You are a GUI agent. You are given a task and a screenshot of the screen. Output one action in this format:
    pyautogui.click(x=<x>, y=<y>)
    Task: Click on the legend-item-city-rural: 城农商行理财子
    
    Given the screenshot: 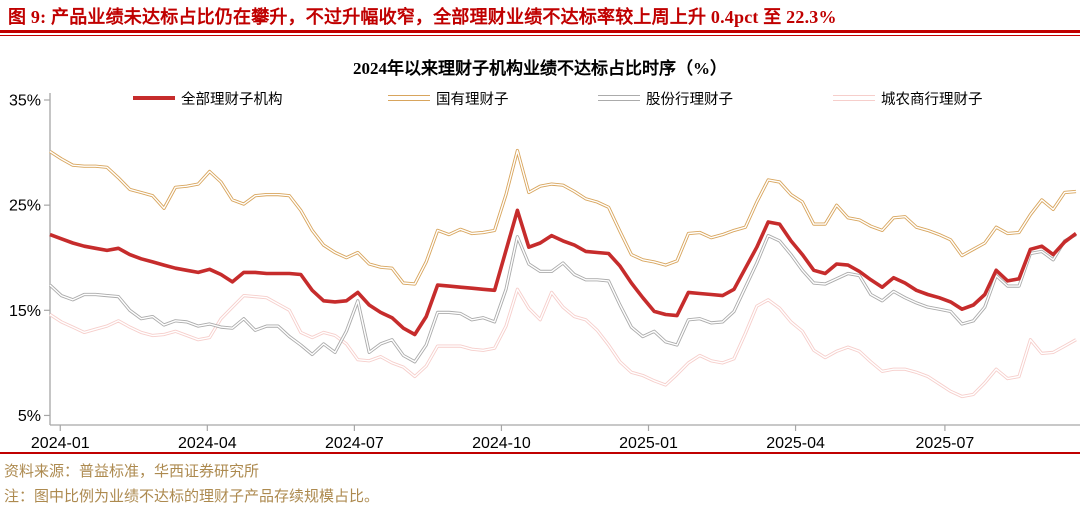 What is the action you would take?
    pyautogui.click(x=908, y=98)
    